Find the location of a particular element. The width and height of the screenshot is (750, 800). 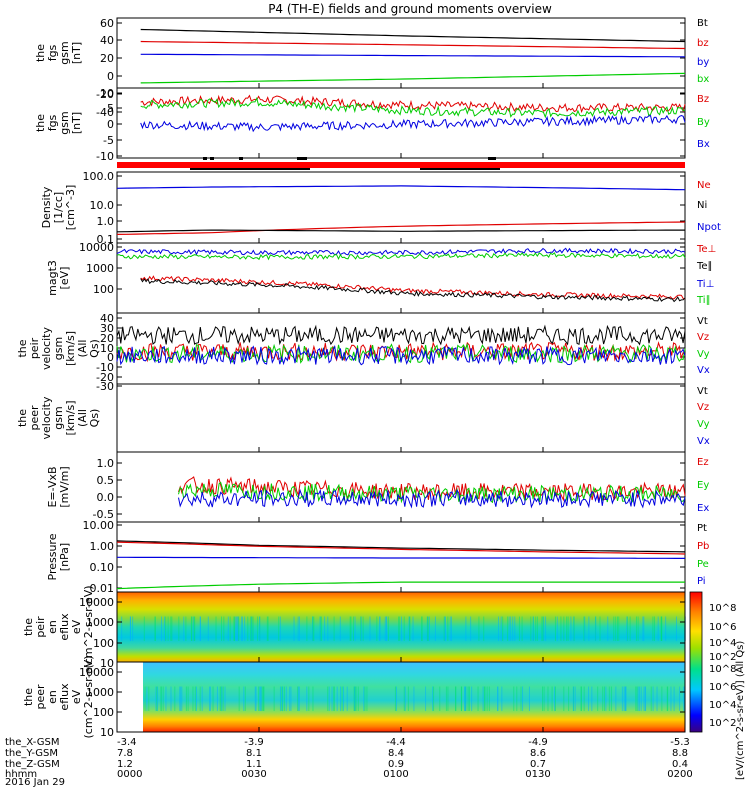

y-axis-label: eflux is located at coordinates (64, 627).